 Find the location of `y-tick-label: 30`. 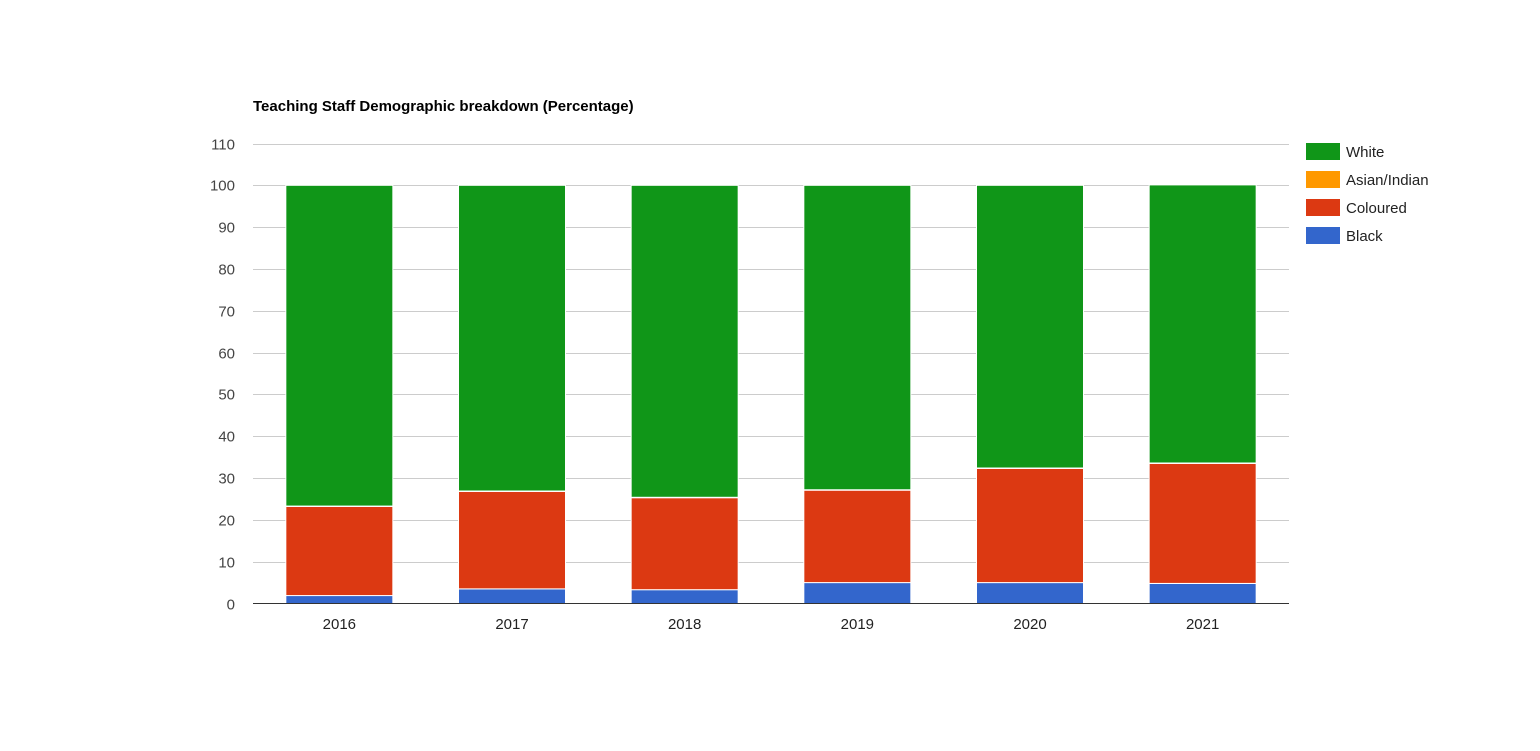

y-tick-label: 30 is located at coordinates (226, 479).